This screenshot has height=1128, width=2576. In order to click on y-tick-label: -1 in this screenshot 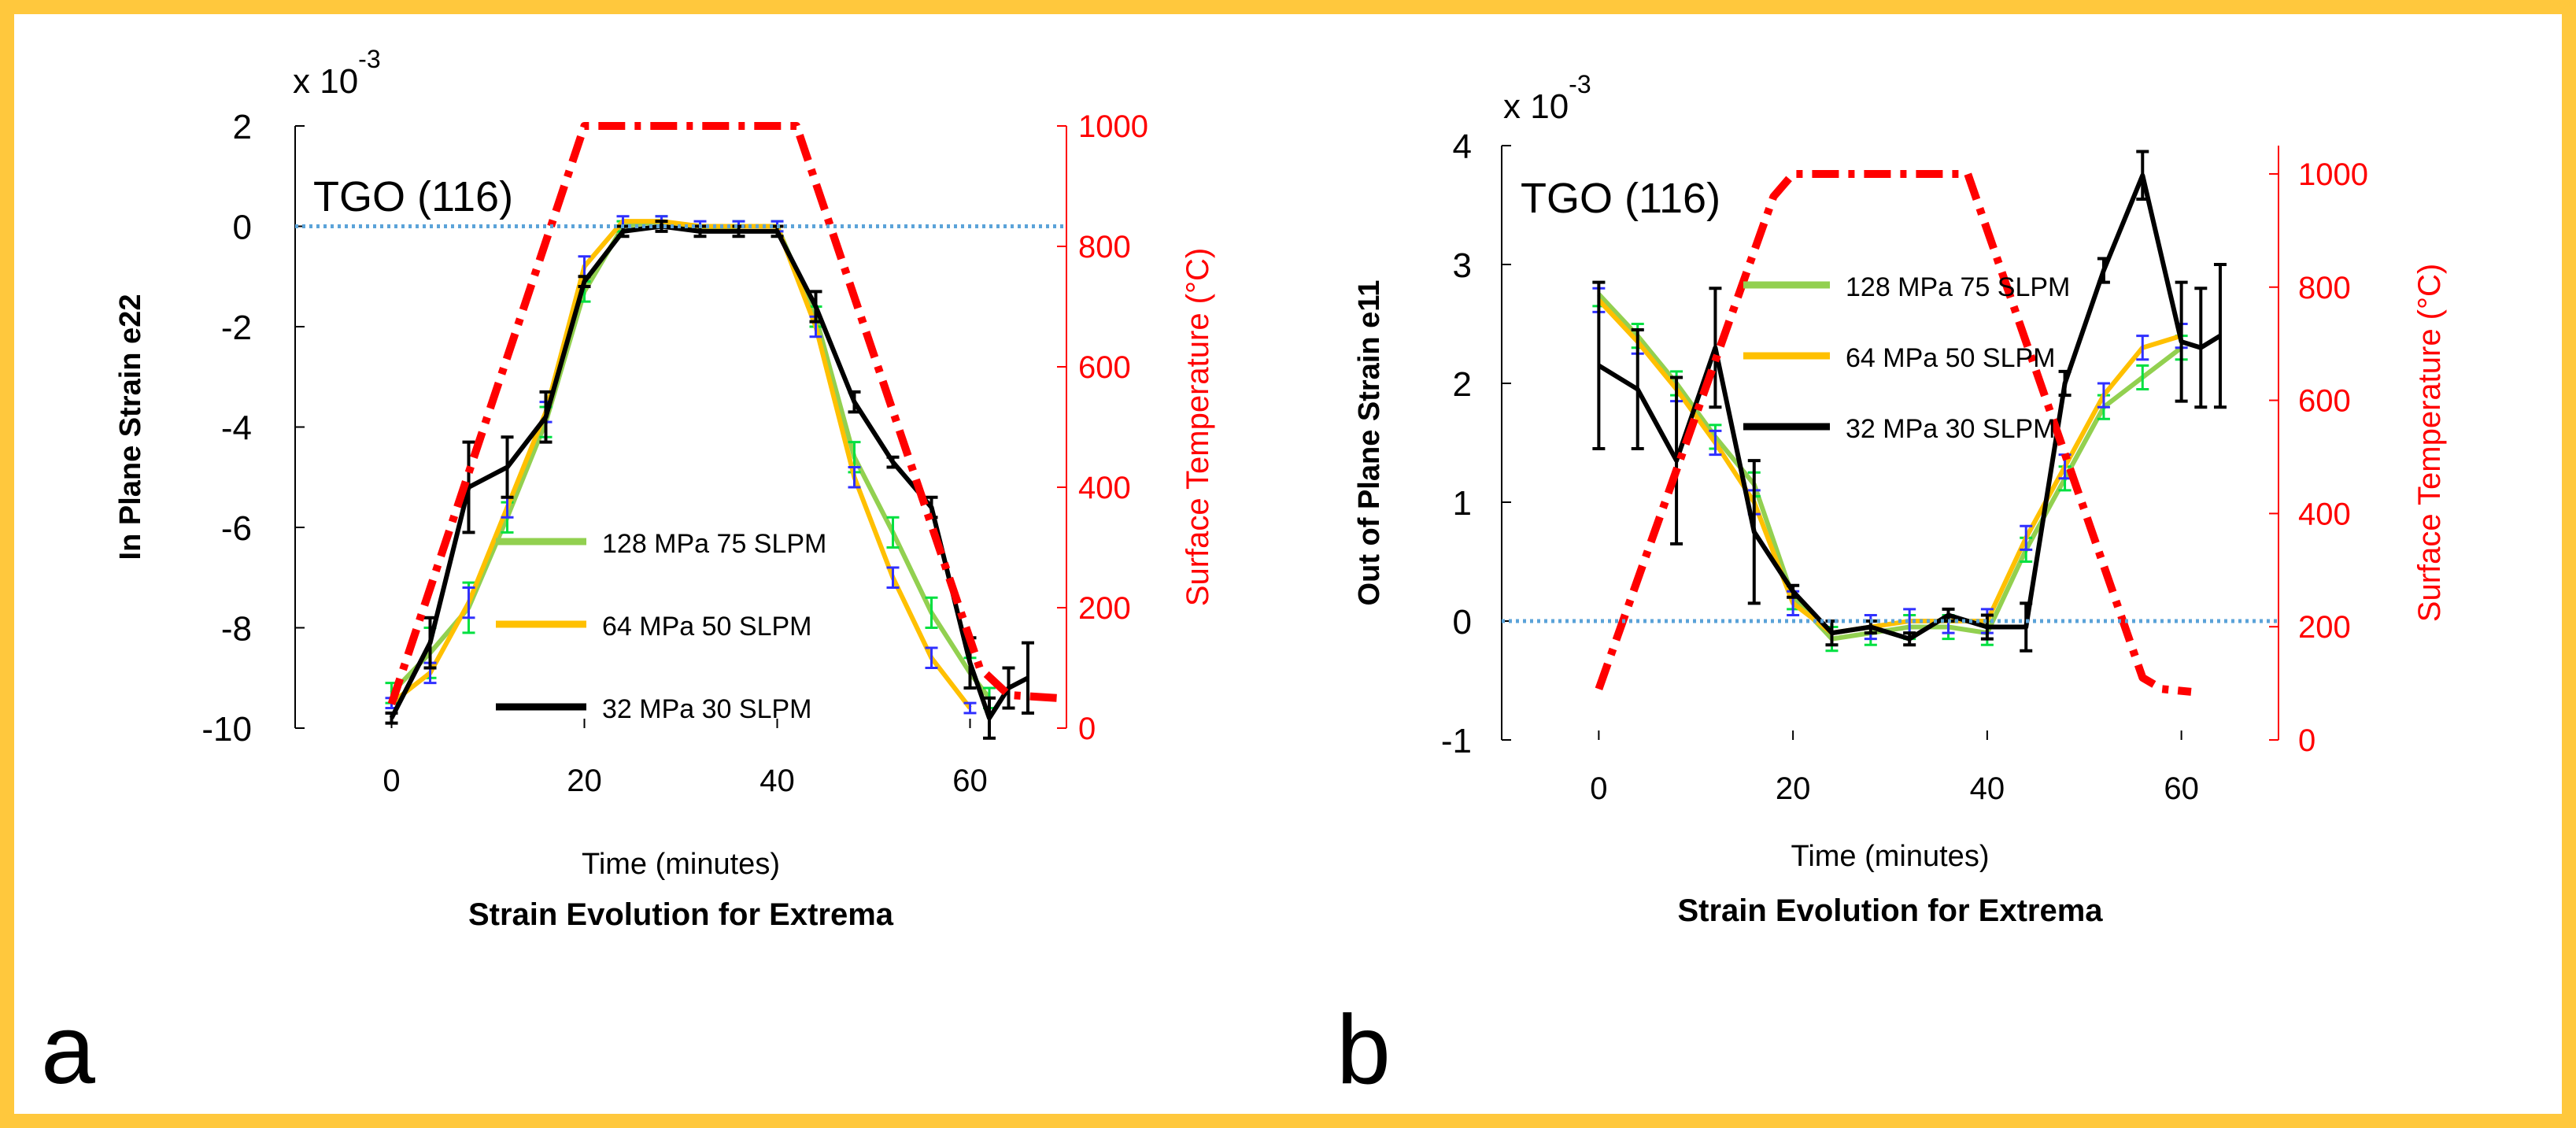, I will do `click(1456, 741)`.